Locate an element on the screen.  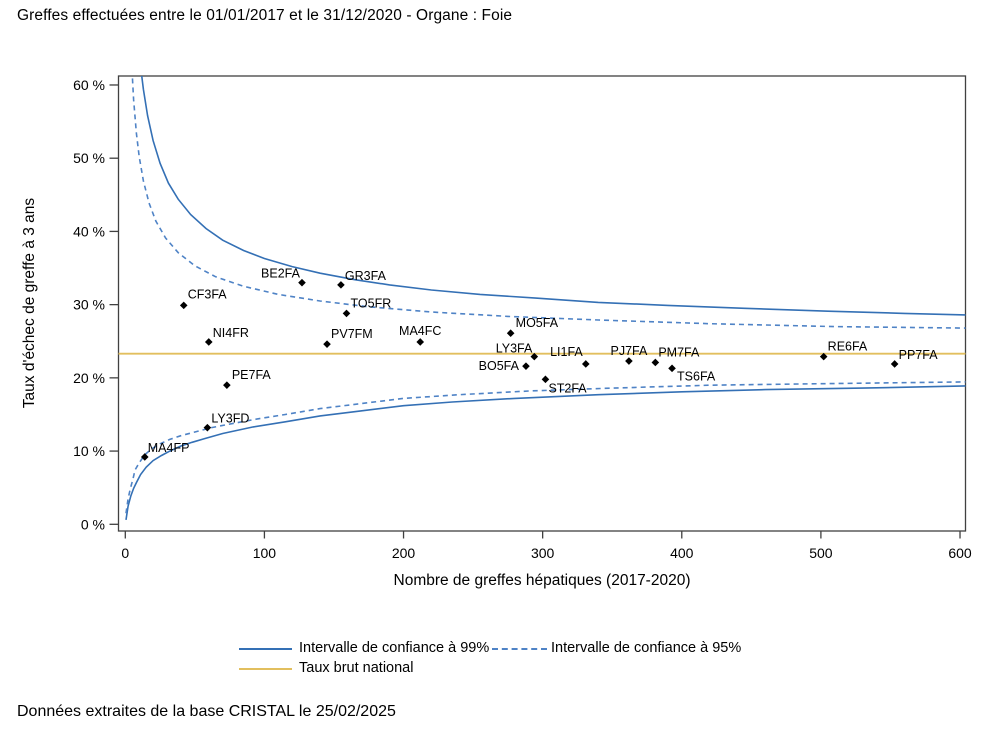
data-point-pv7fm is located at coordinates (327, 344).